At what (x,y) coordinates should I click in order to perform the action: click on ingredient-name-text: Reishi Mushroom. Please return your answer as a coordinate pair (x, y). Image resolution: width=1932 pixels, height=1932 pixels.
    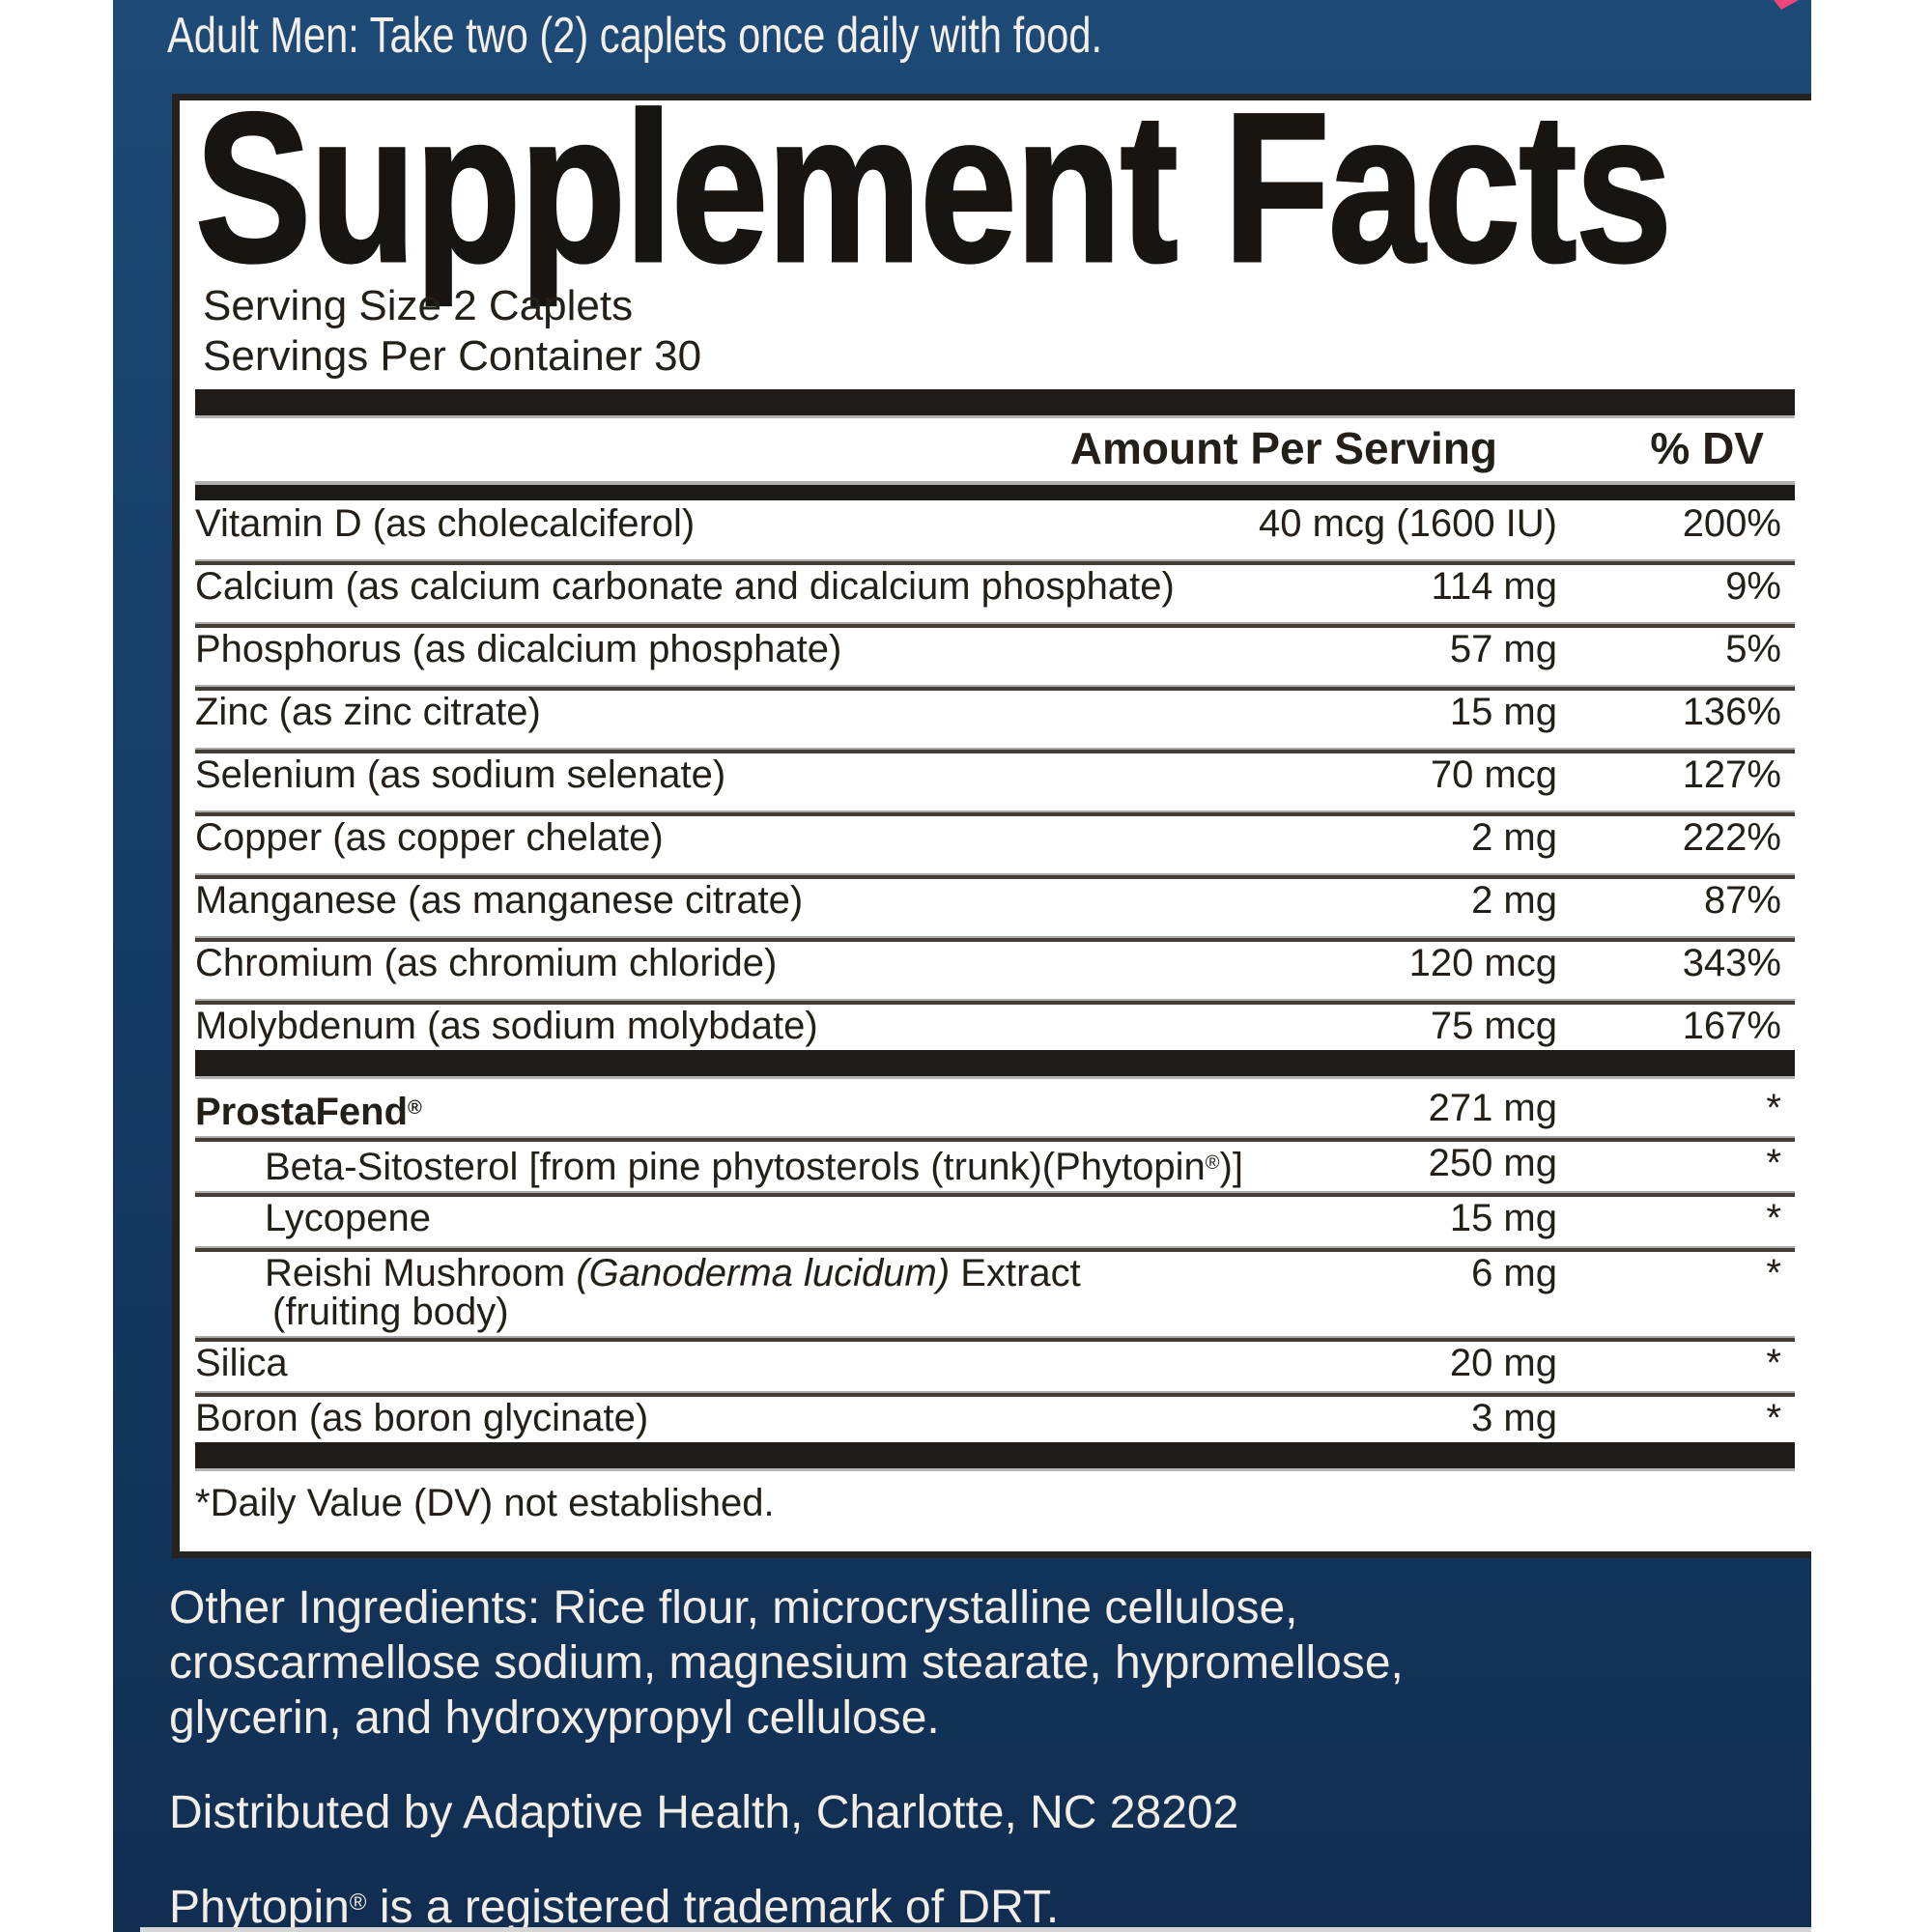
    Looking at the image, I should click on (421, 1273).